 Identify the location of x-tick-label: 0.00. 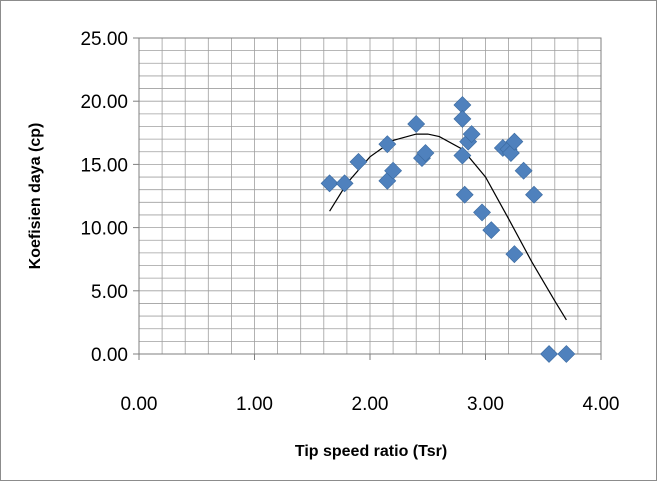
(139, 404).